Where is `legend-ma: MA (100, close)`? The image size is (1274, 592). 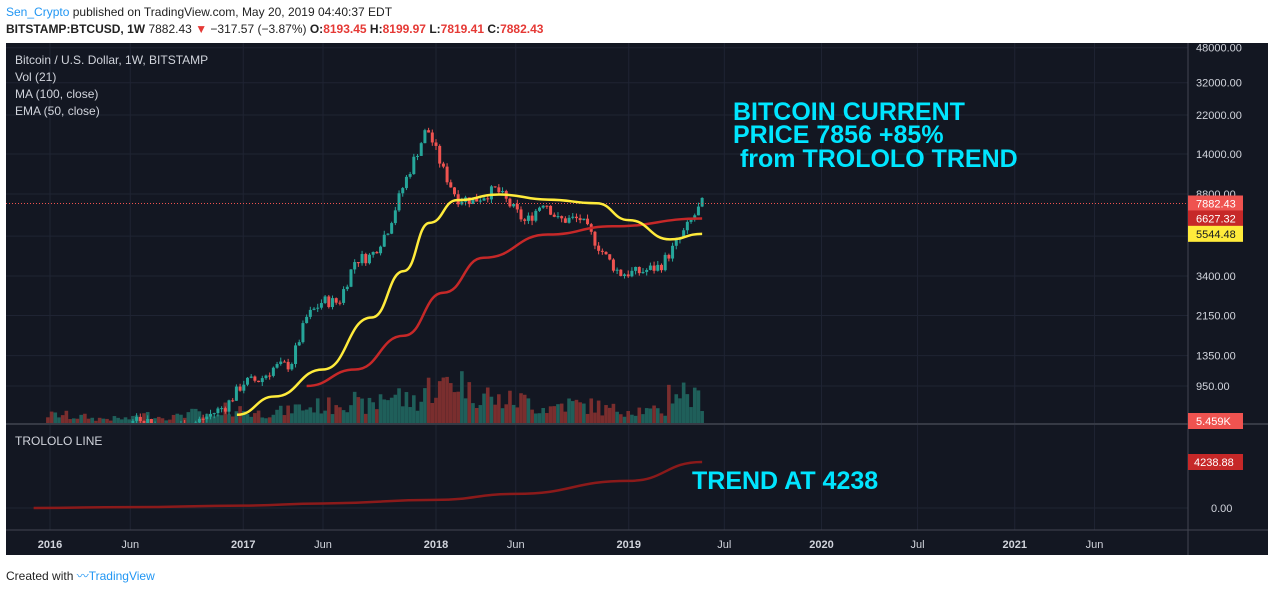
legend-ma: MA (100, close) is located at coordinates (56, 94).